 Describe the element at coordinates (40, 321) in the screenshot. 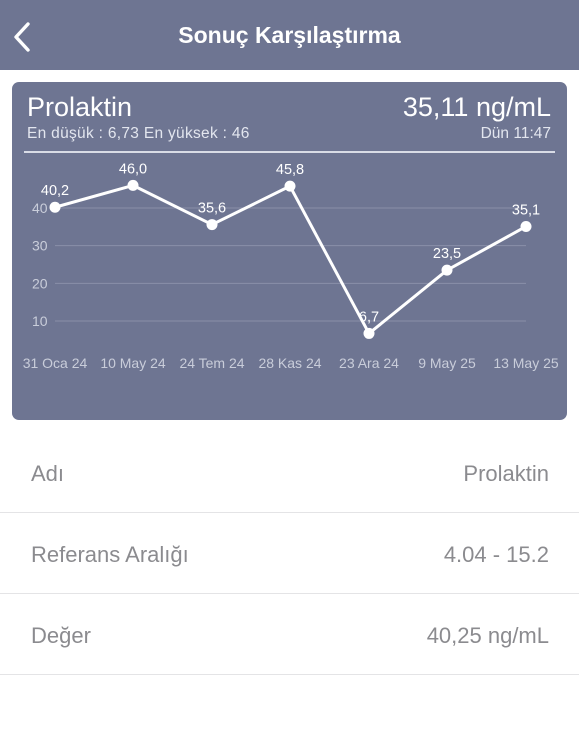

I see `y-tick-label: 10` at that location.